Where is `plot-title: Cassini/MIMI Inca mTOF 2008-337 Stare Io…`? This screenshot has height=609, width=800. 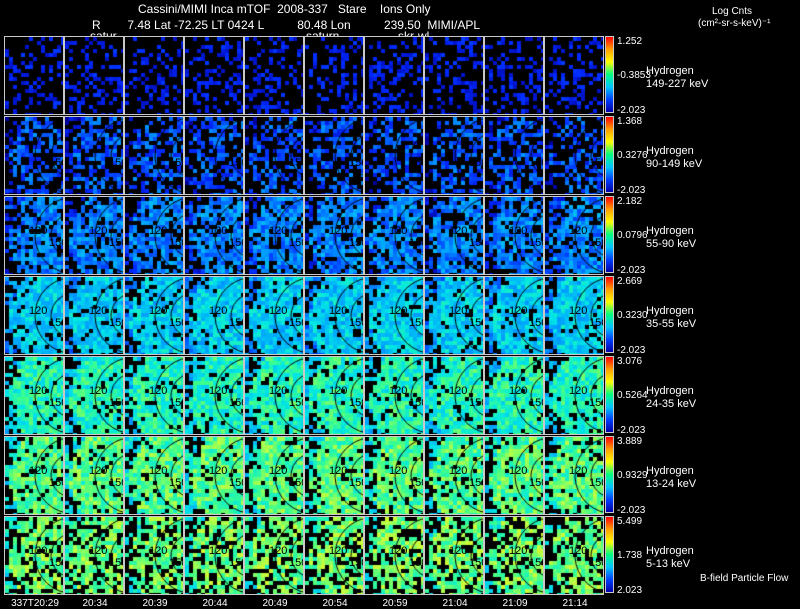 plot-title: Cassini/MIMI Inca mTOF 2008-337 Stare Io… is located at coordinates (284, 9).